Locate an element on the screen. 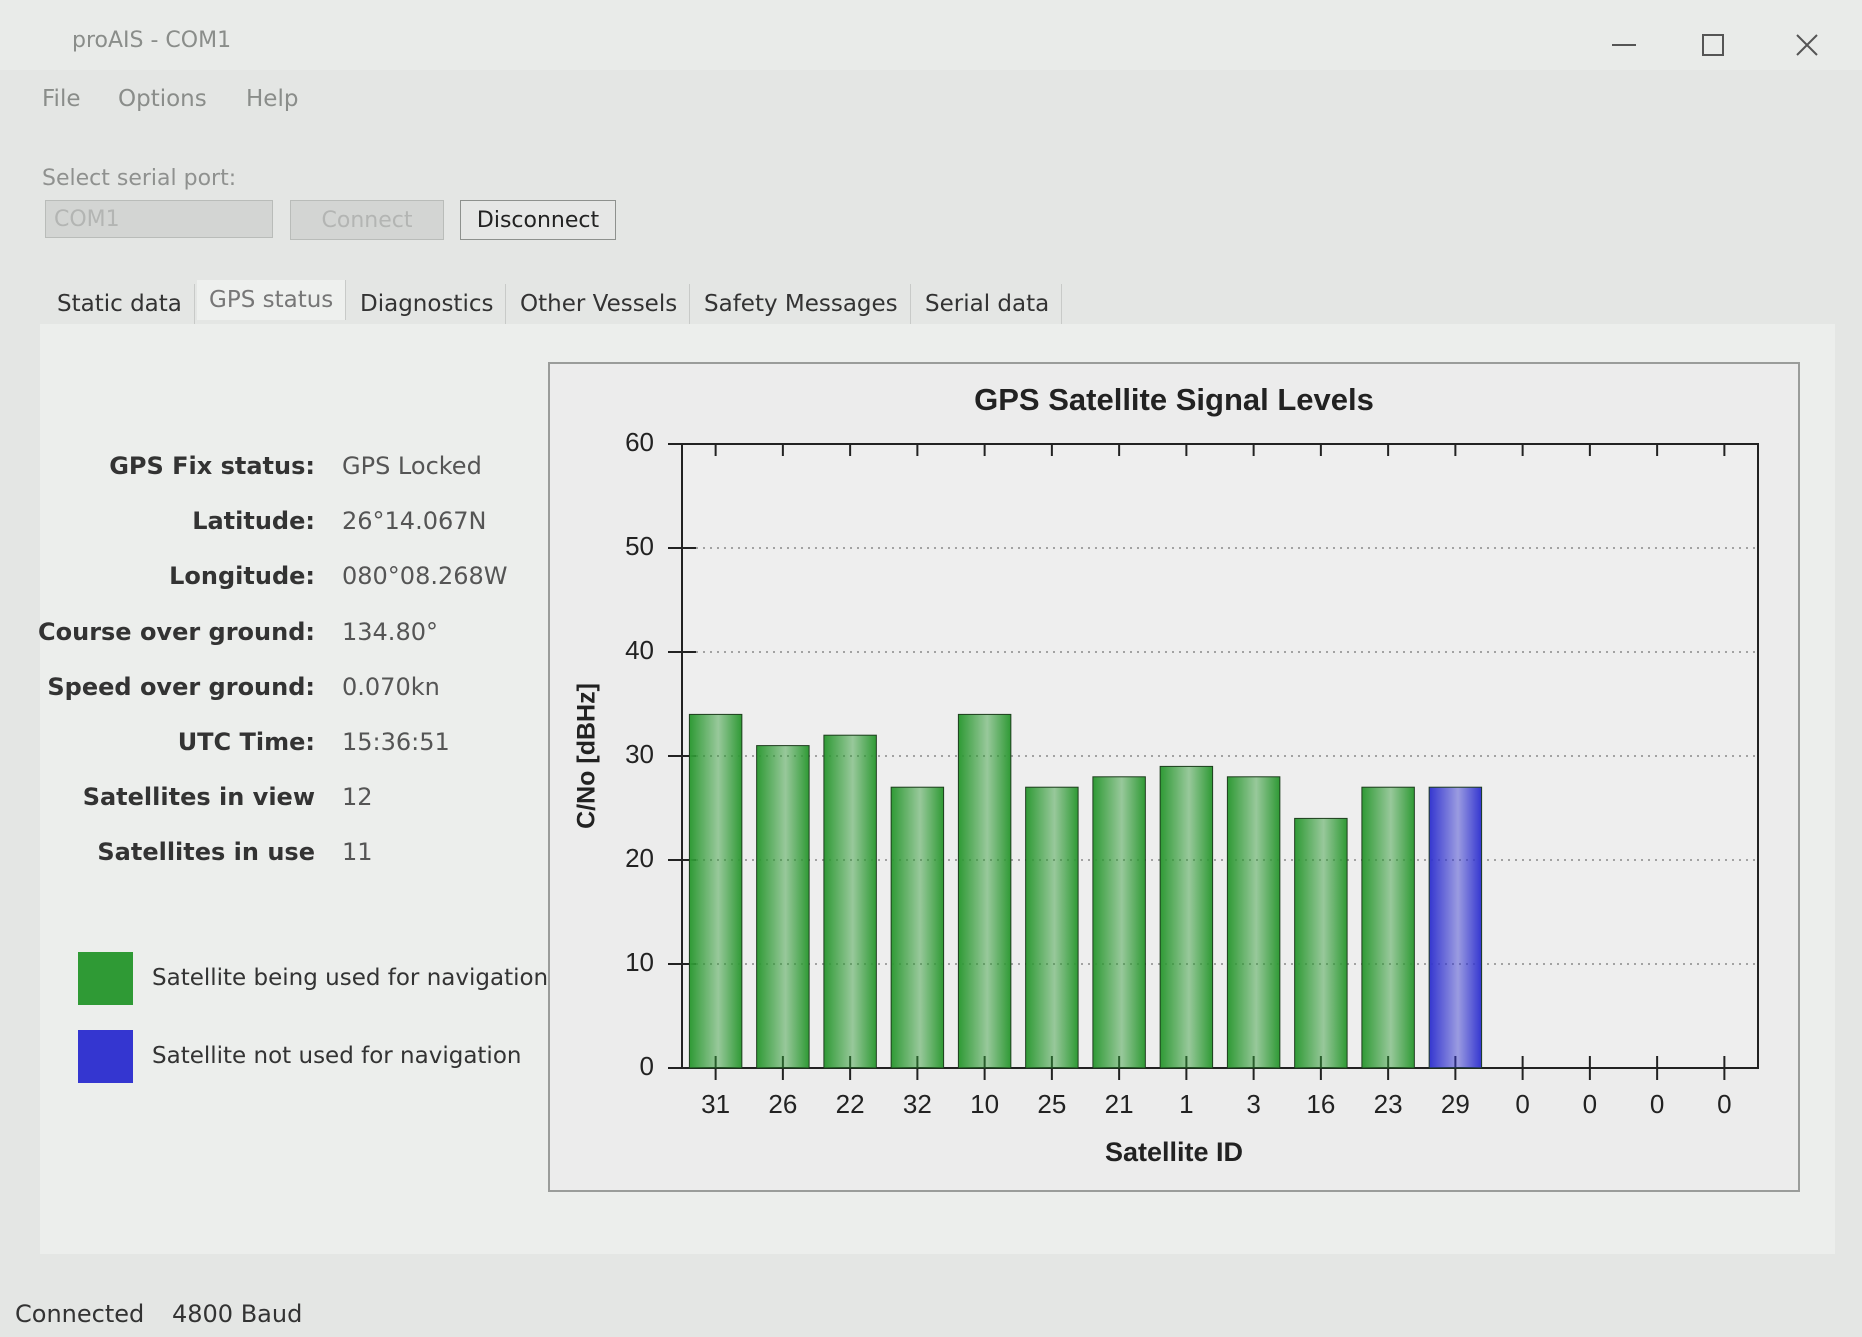 The width and height of the screenshot is (1862, 1337). y-axis-label: C/No [dBHz] is located at coordinates (587, 756).